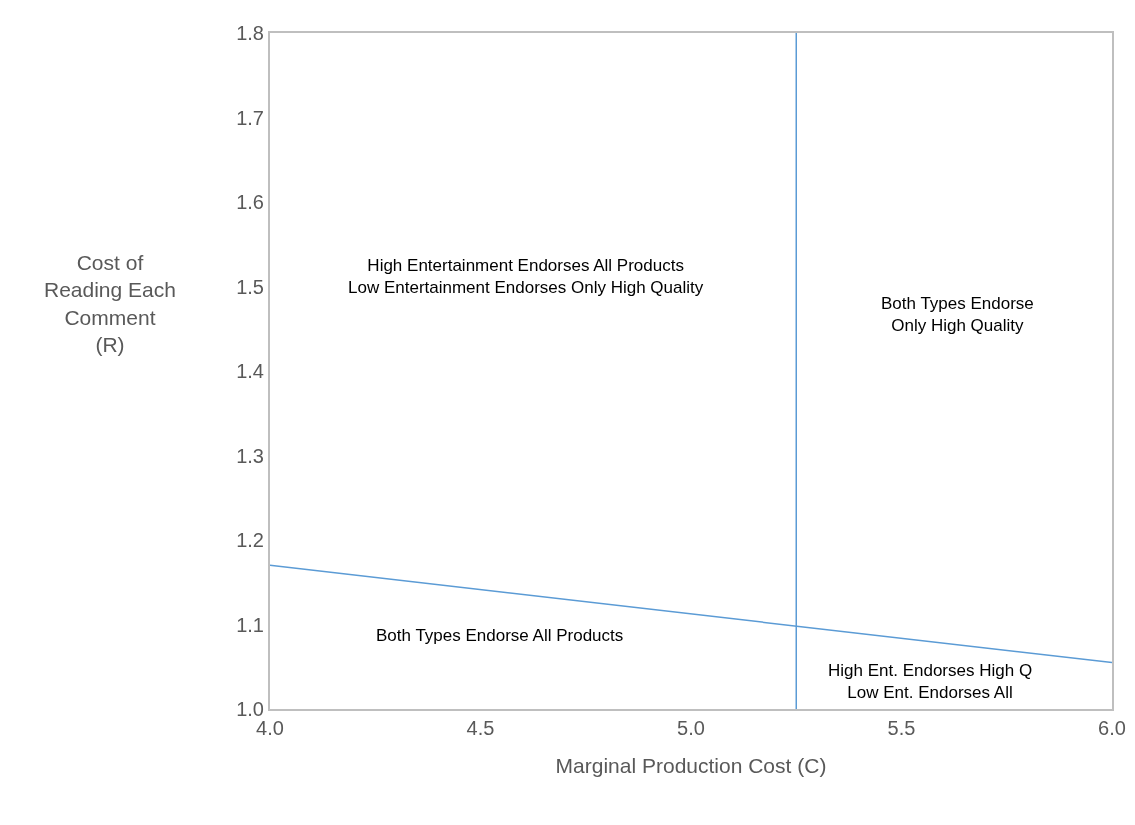 The image size is (1135, 825). I want to click on y-tick-label: 1.4, so click(250, 371).